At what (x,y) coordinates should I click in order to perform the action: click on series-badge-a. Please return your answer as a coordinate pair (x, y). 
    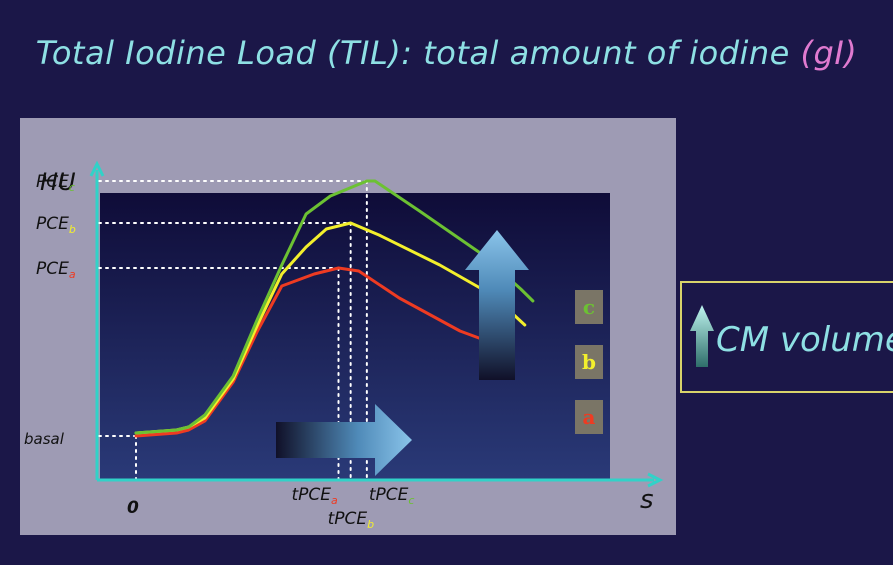
    Looking at the image, I should click on (589, 417).